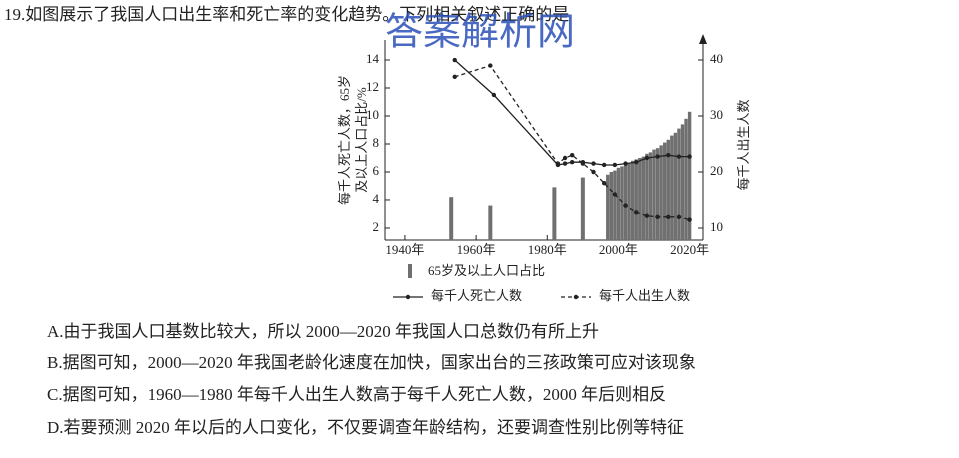  Describe the element at coordinates (618, 249) in the screenshot. I see `x-tick-label: 2000年` at that location.